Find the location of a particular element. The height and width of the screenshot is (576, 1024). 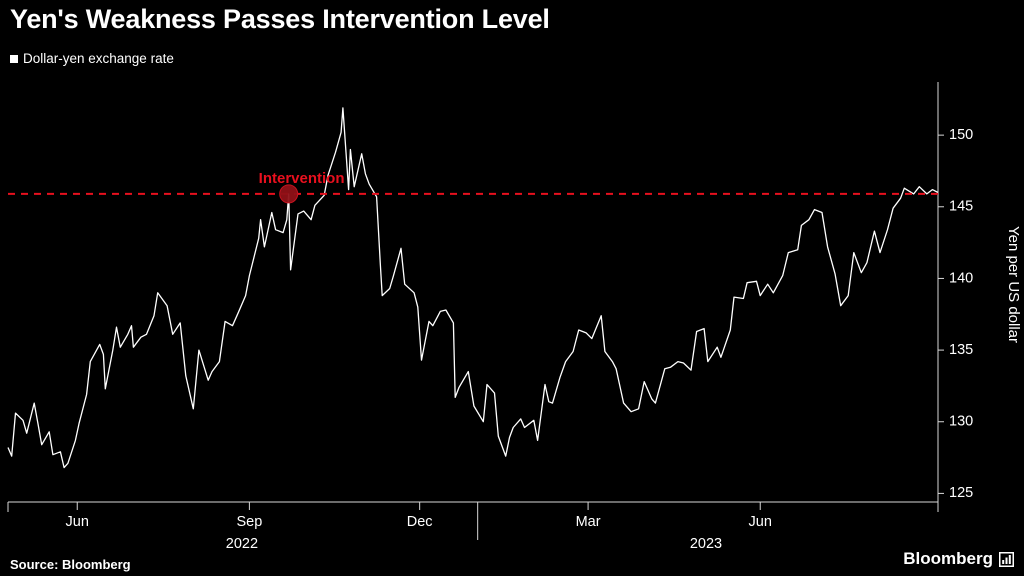

bloomberg-wordmark: Bloomberg is located at coordinates (948, 558).